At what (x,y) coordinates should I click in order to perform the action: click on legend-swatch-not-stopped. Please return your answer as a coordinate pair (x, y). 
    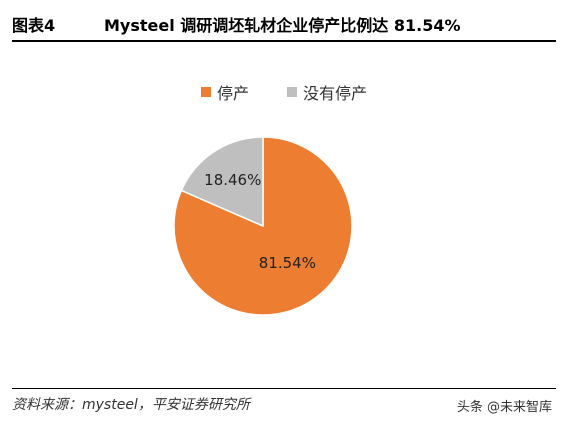
    Looking at the image, I should click on (292, 92).